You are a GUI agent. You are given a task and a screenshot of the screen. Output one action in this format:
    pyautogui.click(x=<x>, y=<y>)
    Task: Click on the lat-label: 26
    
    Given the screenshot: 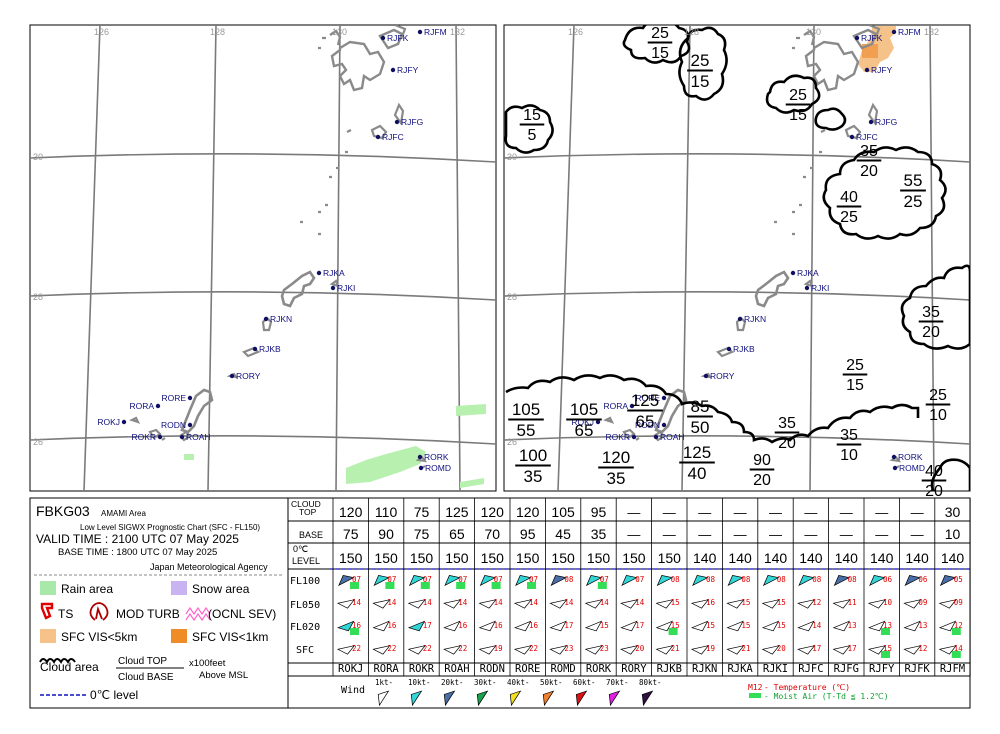 What is the action you would take?
    pyautogui.click(x=38, y=442)
    